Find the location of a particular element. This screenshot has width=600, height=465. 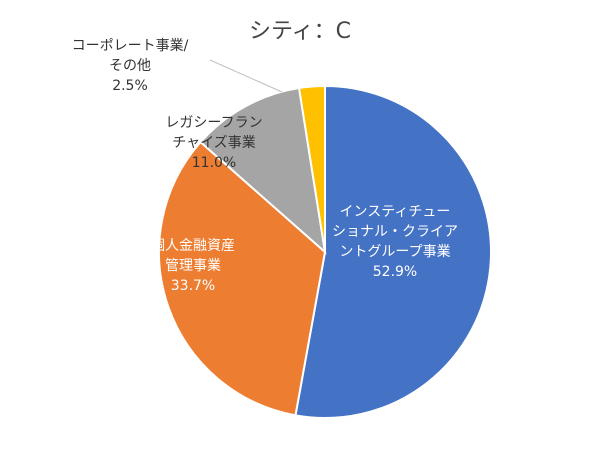

slice-label-0: インスティチューショナル・クライアントグループ事業 52.9% is located at coordinates (395, 242).